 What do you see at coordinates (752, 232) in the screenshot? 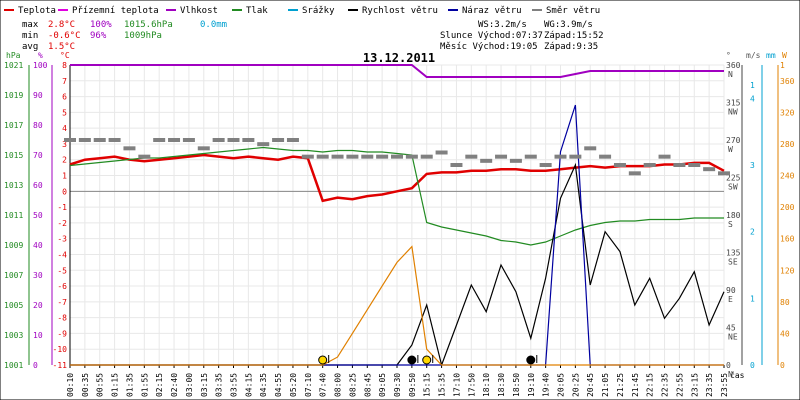
I see `tick-wind: 2` at bounding box center [752, 232].